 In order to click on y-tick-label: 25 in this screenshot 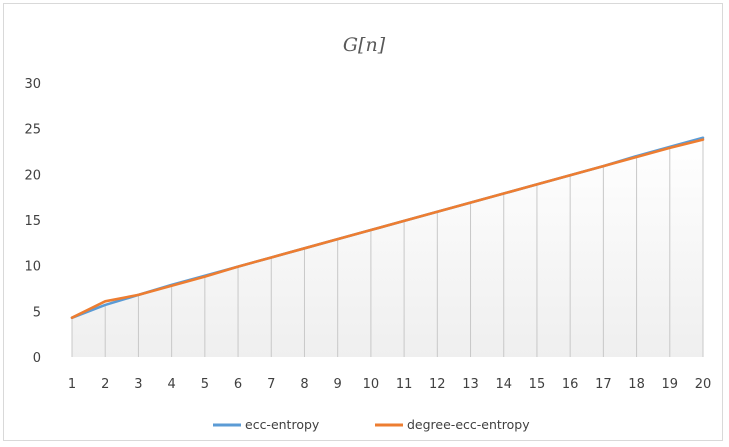, I will do `click(32, 130)`.